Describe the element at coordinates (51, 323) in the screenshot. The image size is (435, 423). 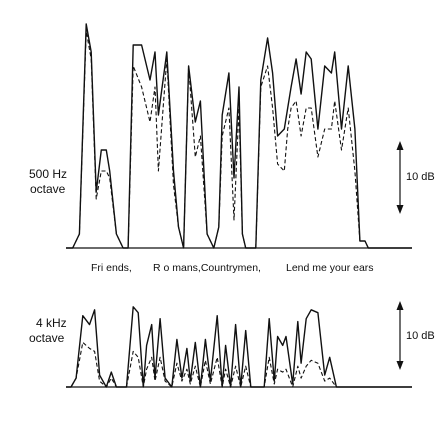
I see `band-label-4khz-line1: 4 kHz` at that location.